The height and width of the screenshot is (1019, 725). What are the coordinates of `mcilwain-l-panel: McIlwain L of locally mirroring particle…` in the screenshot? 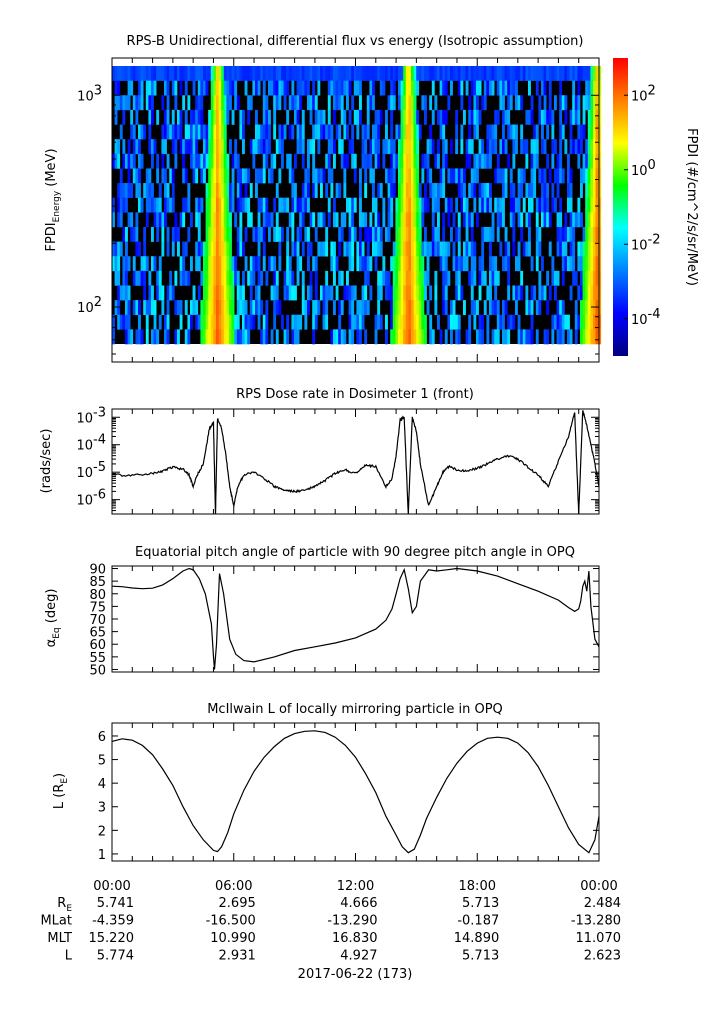 It's located at (326, 782).